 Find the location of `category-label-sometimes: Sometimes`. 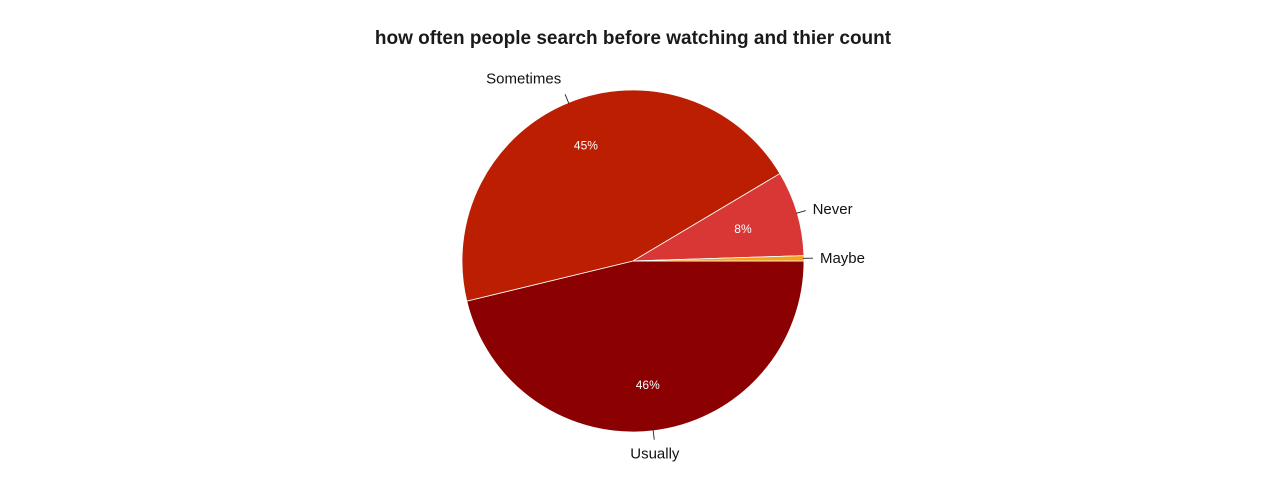

category-label-sometimes: Sometimes is located at coordinates (523, 79).